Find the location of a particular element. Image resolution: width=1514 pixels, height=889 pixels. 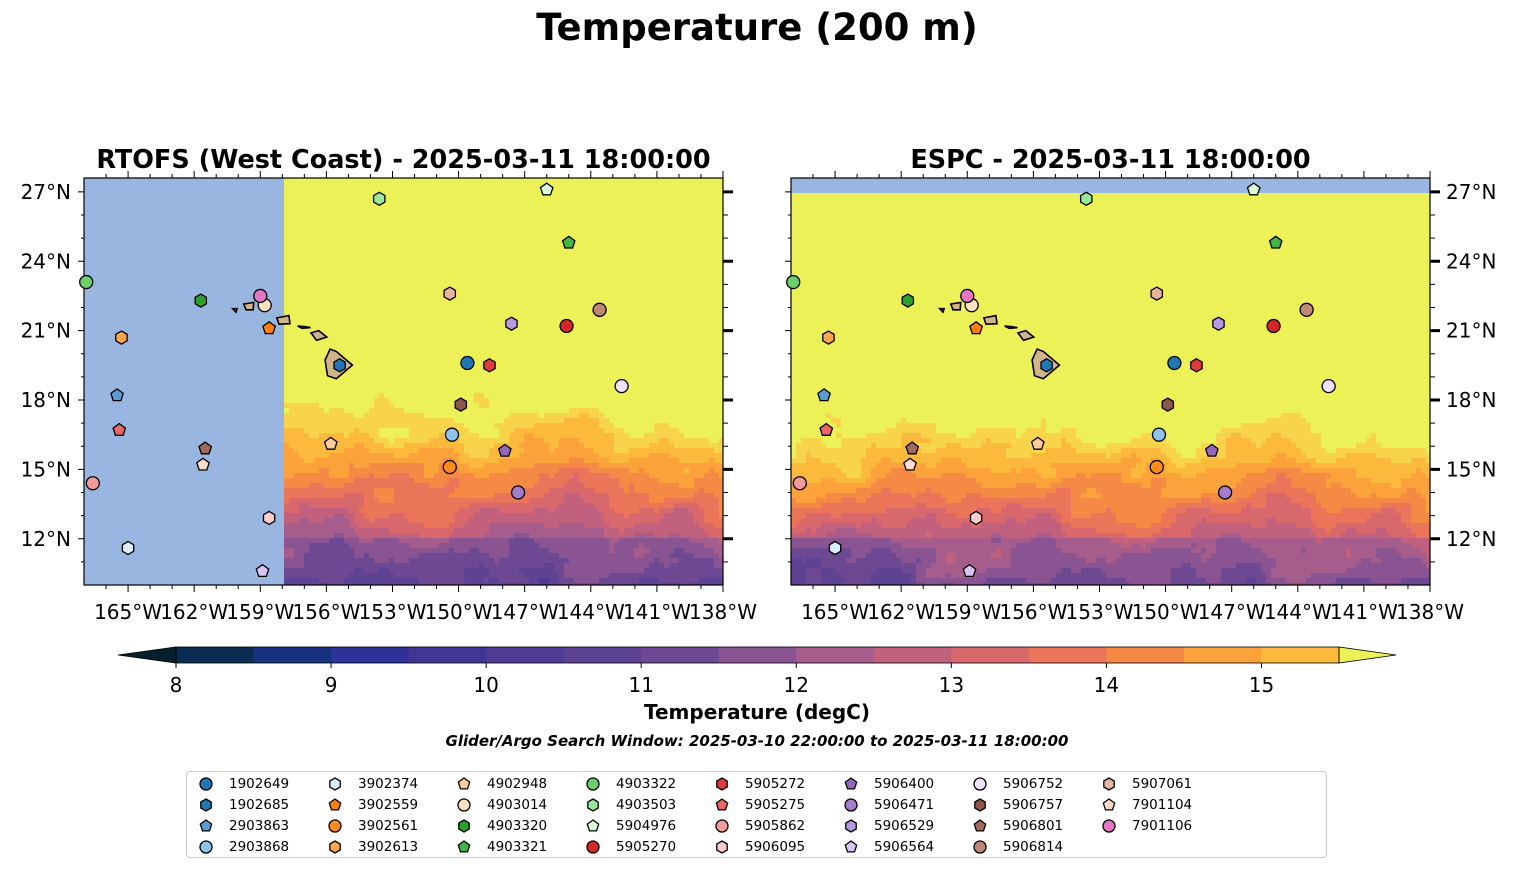

legend-item-5906757: 5906757 is located at coordinates (1016, 805).